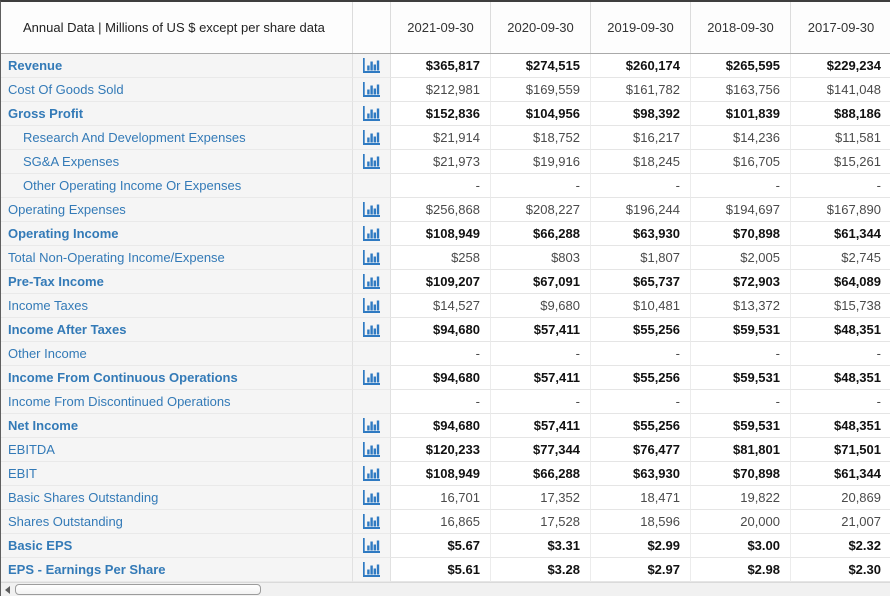  I want to click on scrollbar-thumb, so click(138, 589).